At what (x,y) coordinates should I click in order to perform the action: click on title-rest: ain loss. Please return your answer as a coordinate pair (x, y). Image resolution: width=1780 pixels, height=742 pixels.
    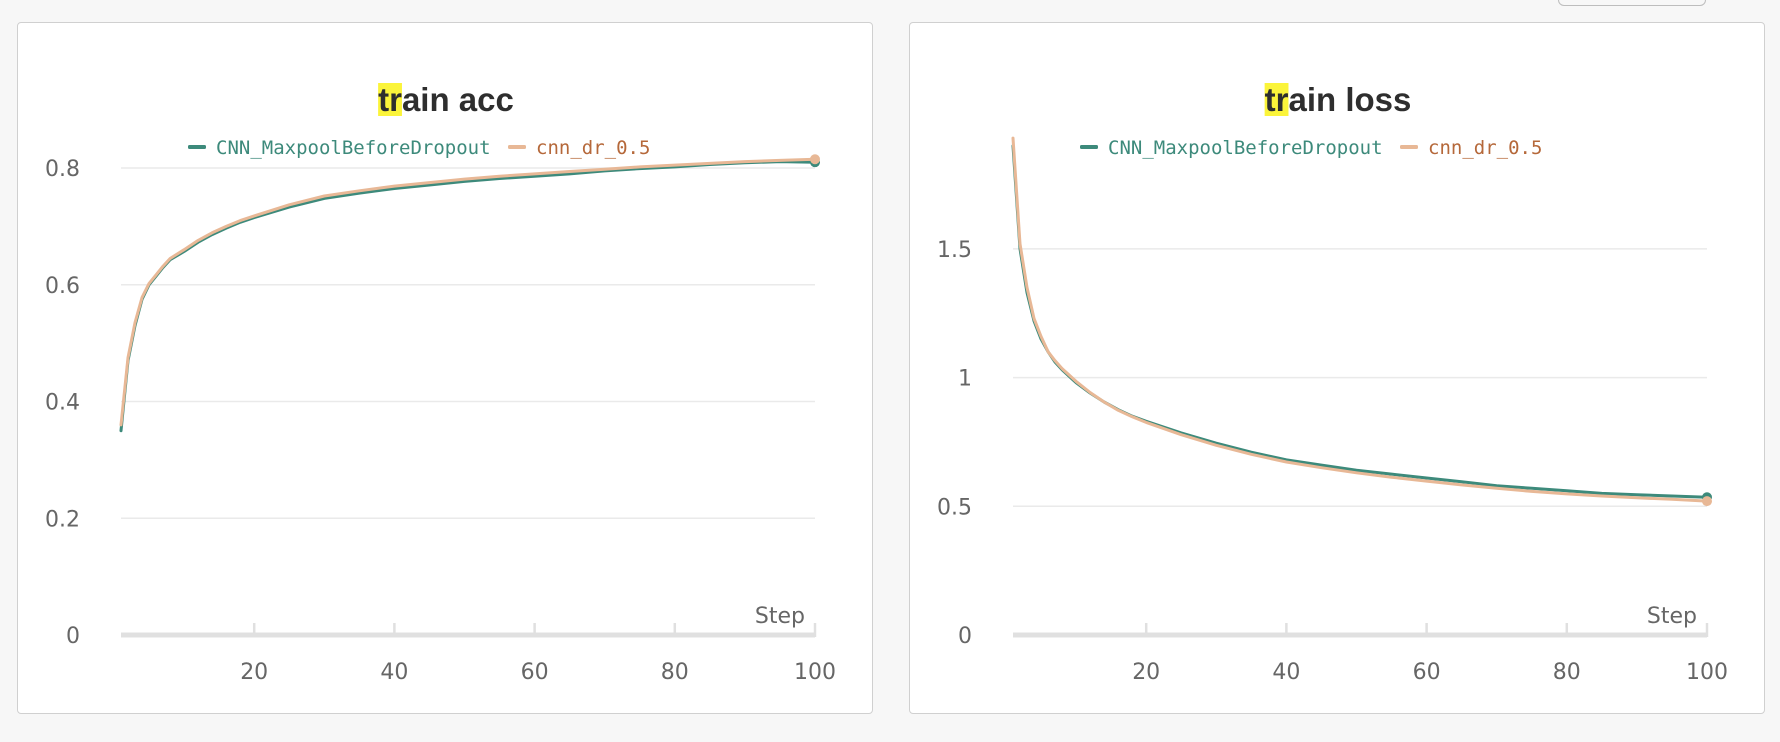
    Looking at the image, I should click on (1349, 99).